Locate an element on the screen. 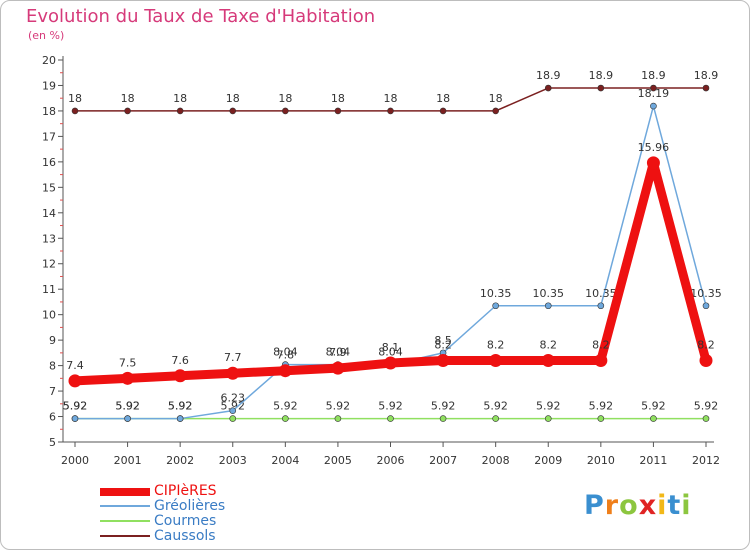 This screenshot has height=550, width=750. y-tick-label: 17 is located at coordinates (49, 136).